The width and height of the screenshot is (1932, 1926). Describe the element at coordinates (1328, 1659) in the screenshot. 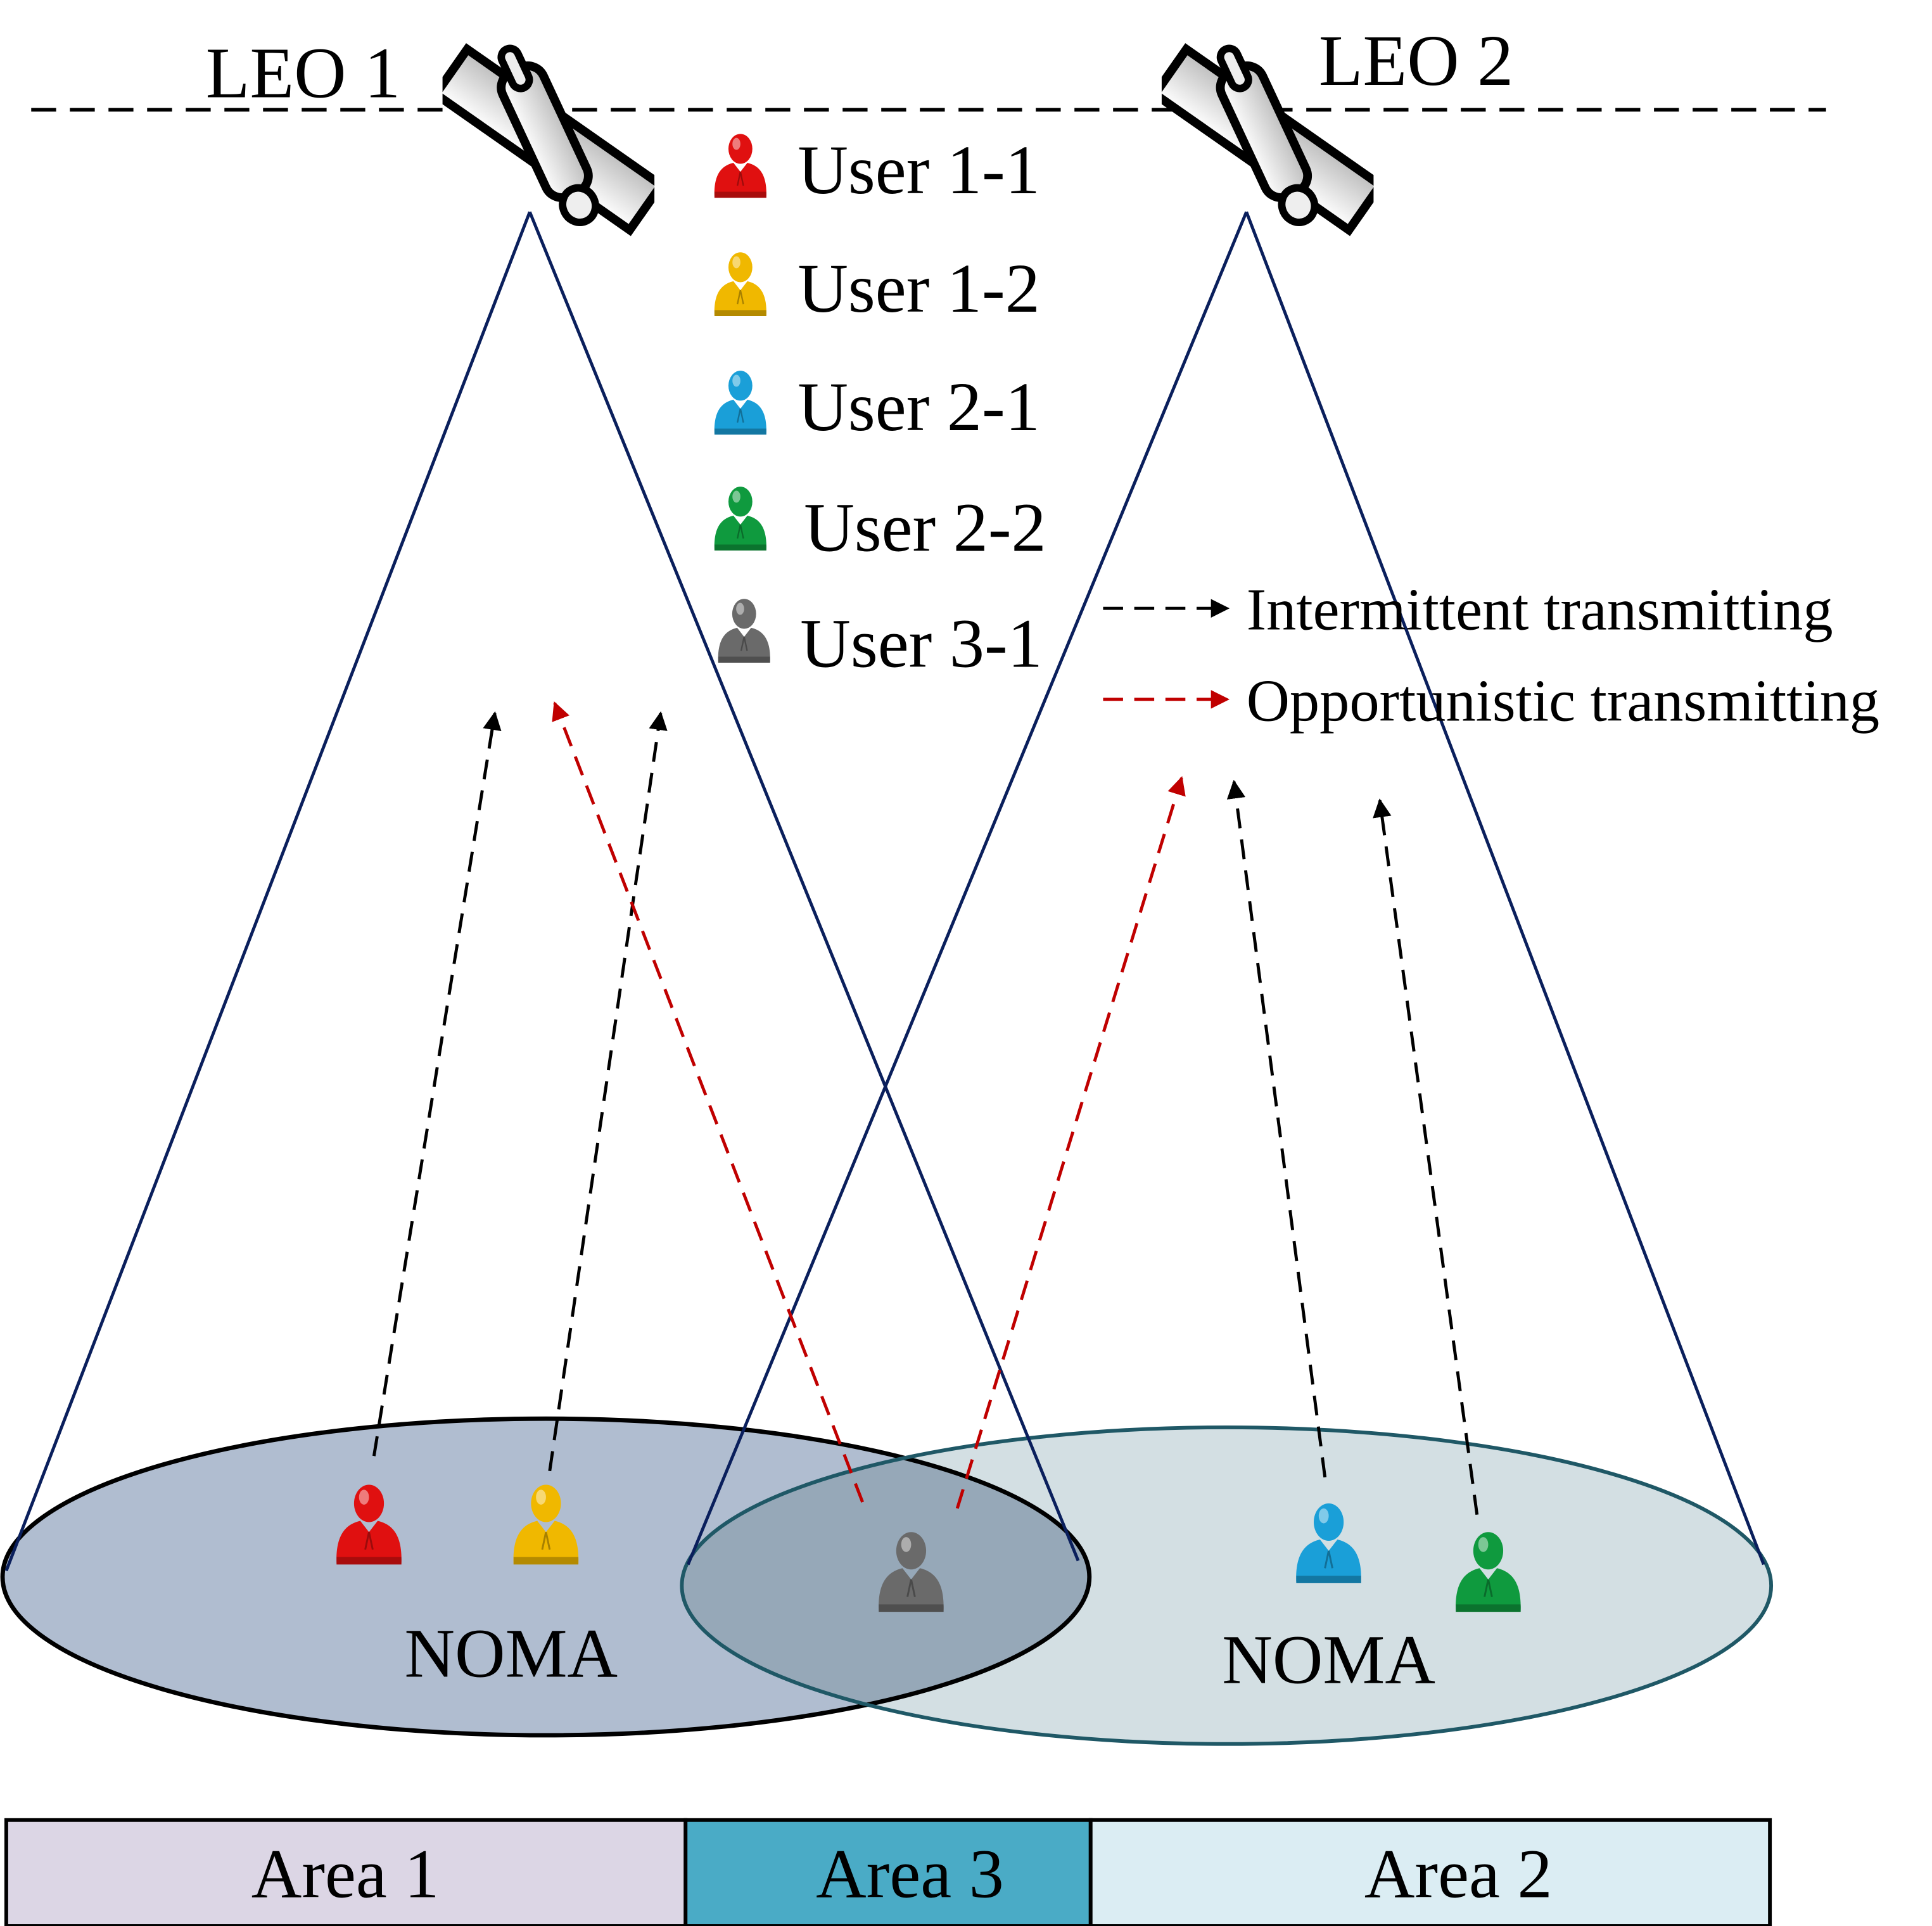

I see `noma-label-area2: NOMA` at that location.